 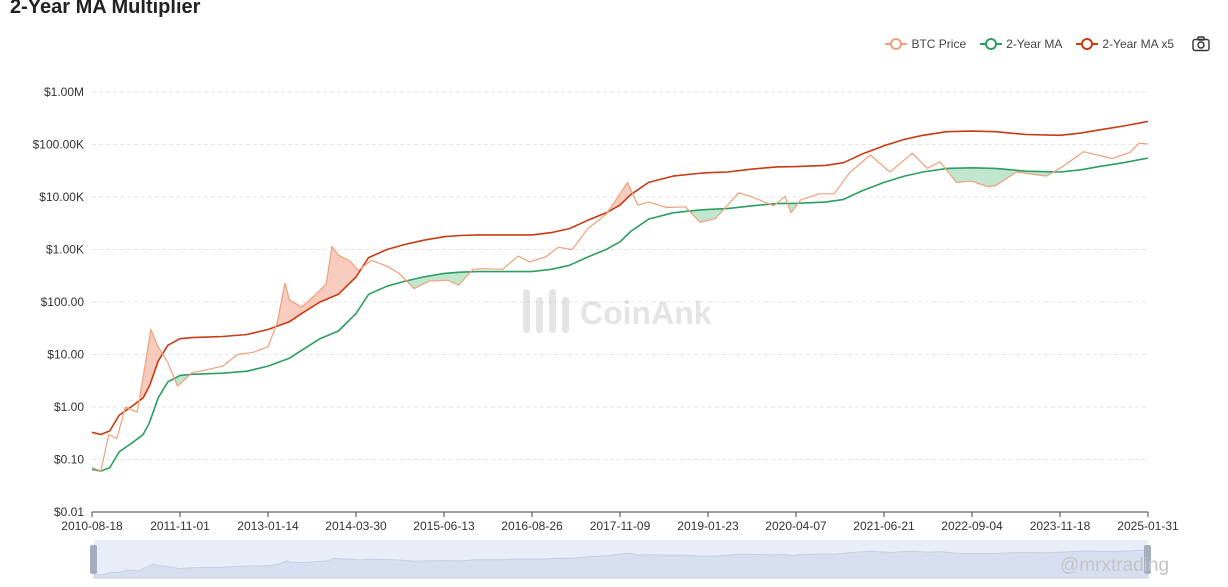 I want to click on range-navigator, so click(x=620, y=559).